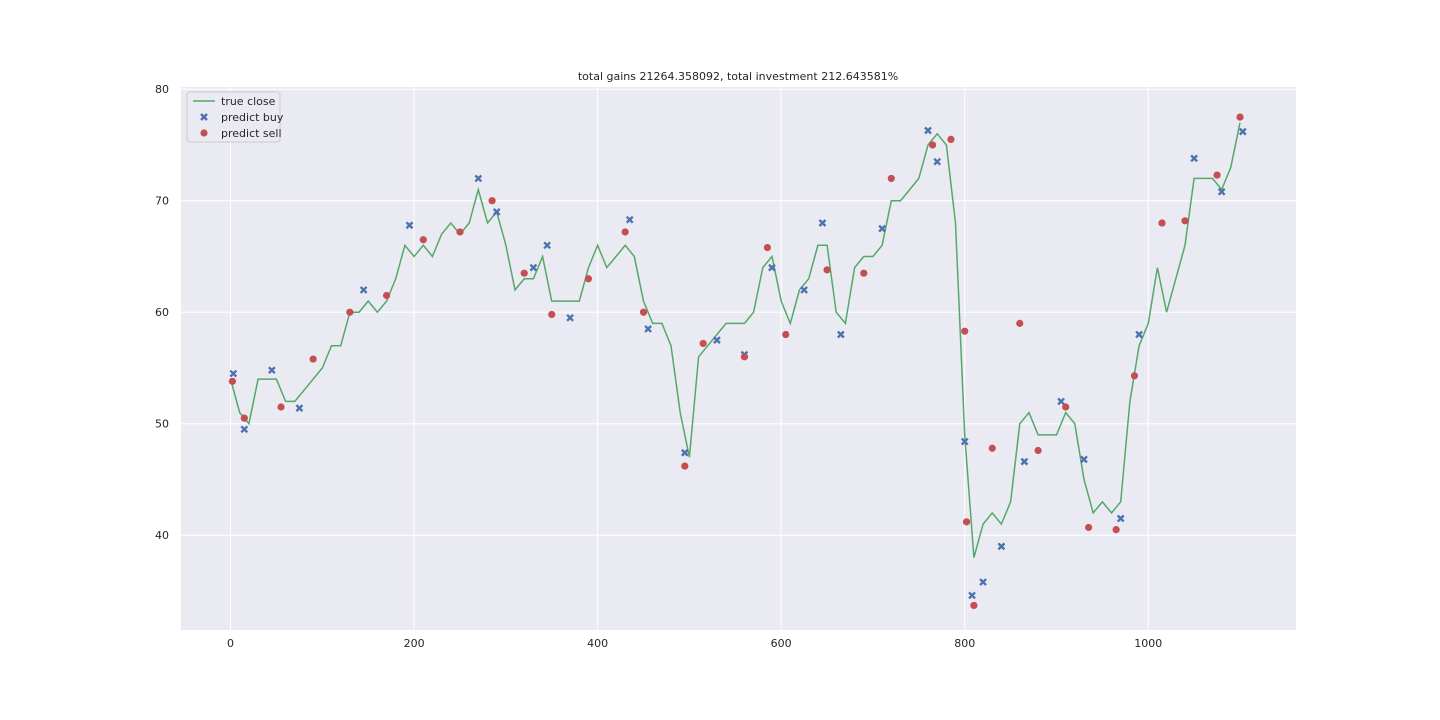  I want to click on y-tick-label: 80, so click(162, 89).